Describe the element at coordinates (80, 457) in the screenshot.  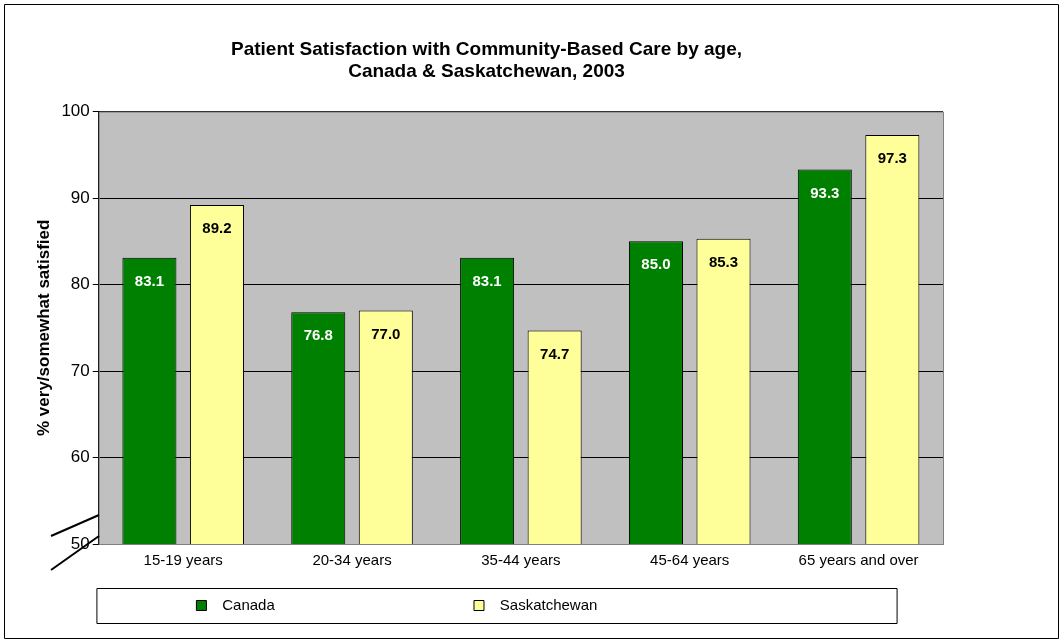
I see `y-tick-label: 60` at that location.